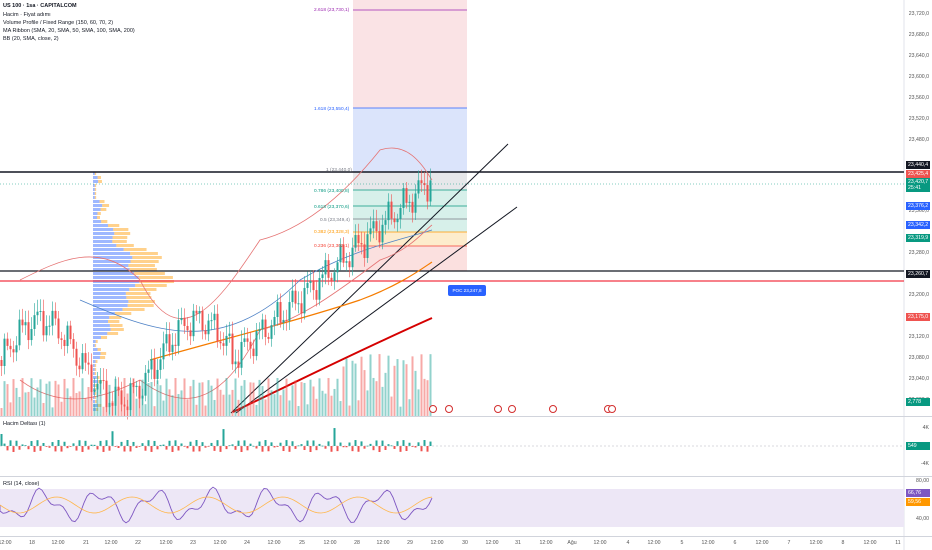  Describe the element at coordinates (21, 484) in the screenshot. I see `rsi-panel-label: RSI (14, close)` at that location.